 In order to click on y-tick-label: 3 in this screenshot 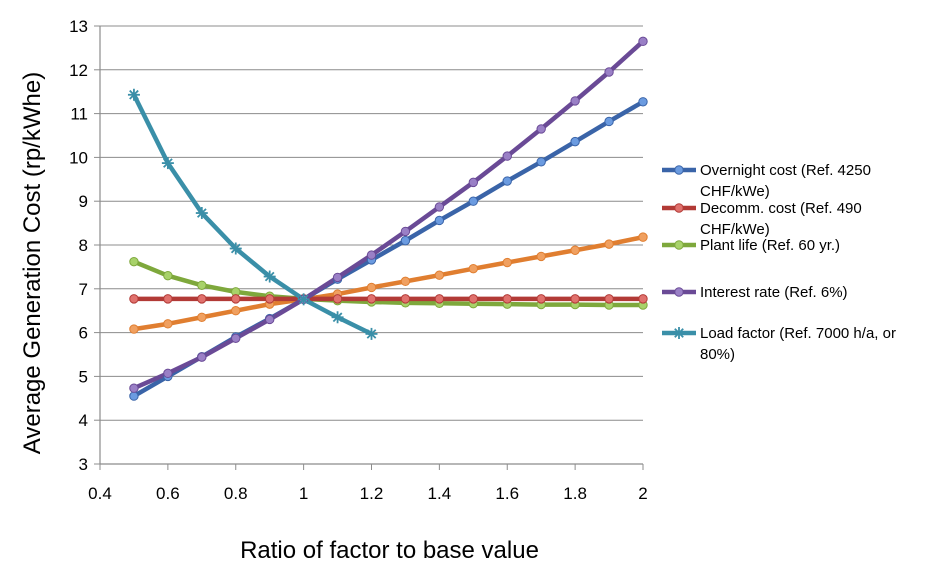, I will do `click(83, 464)`.